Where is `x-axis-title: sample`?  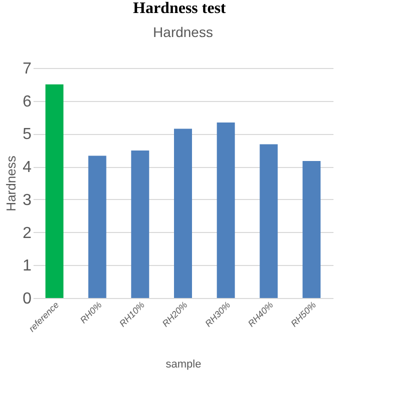 x-axis-title: sample is located at coordinates (184, 364).